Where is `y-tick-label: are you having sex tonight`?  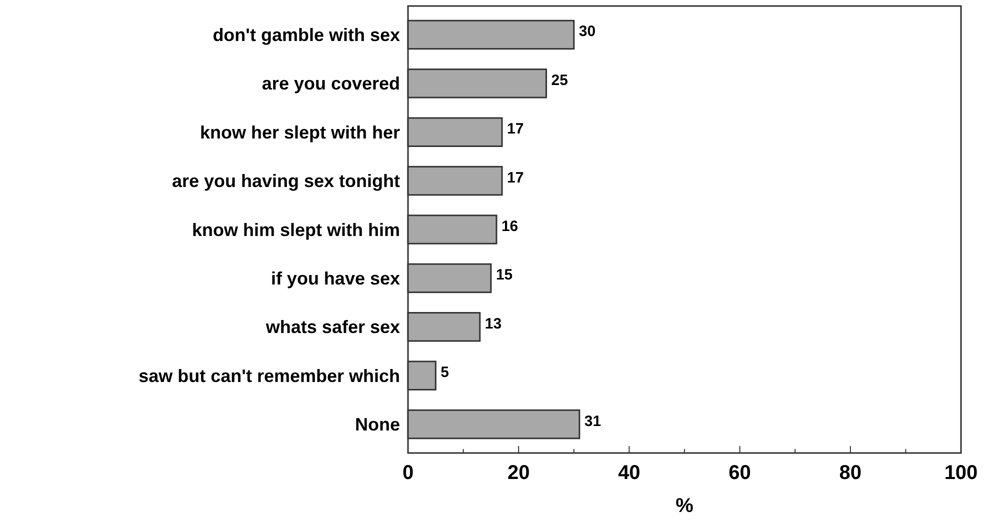
y-tick-label: are you having sex tonight is located at coordinates (286, 181).